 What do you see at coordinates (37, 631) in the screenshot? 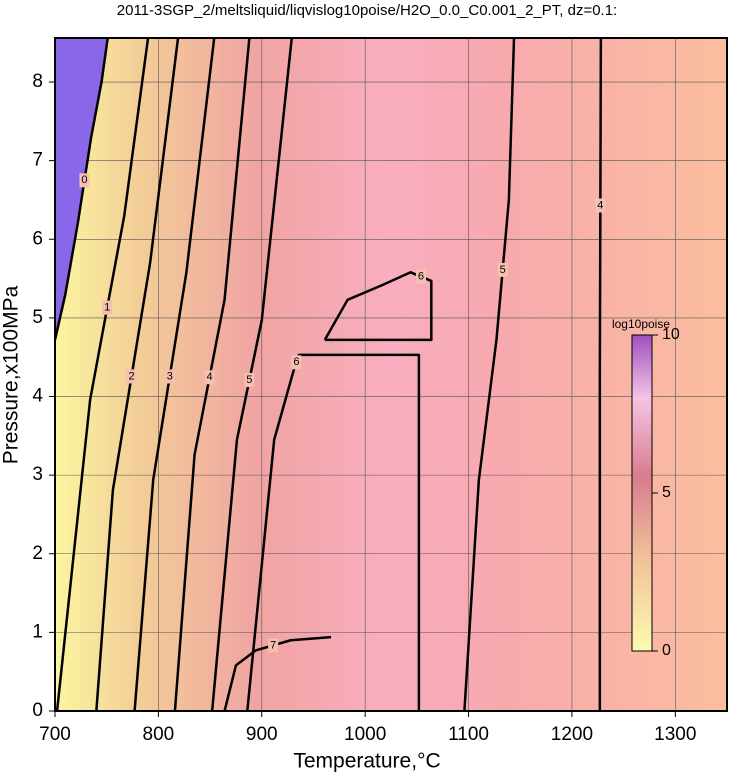
I see `y-tick-label: 1` at bounding box center [37, 631].